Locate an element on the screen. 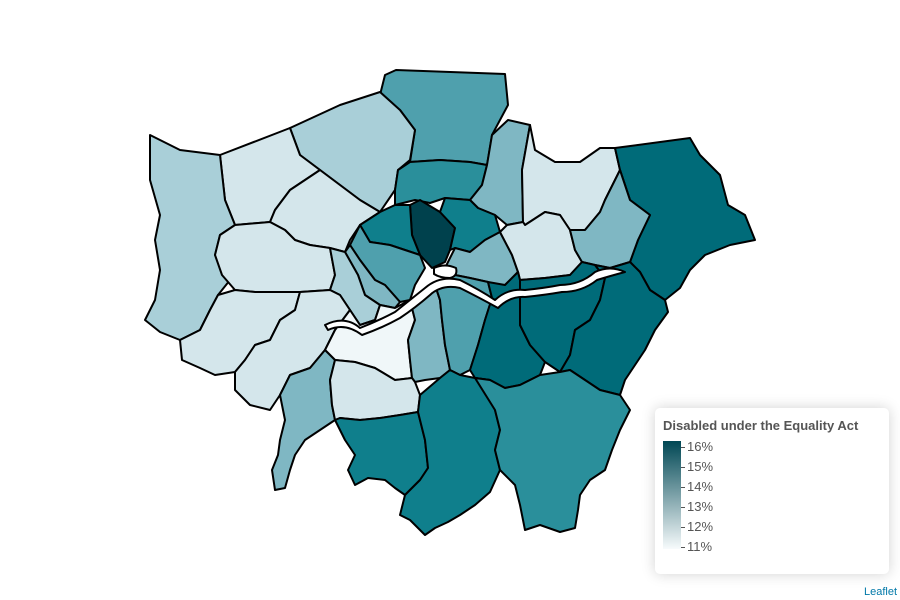 Image resolution: width=900 pixels, height=600 pixels. leaflet-attribution-link: Leaflet is located at coordinates (880, 592).